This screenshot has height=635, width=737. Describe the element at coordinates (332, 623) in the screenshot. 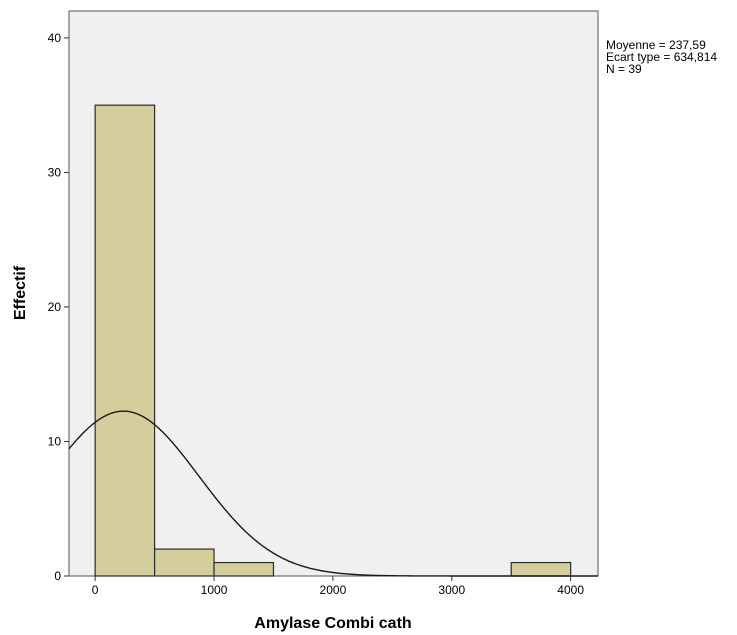

I see `x-axis-title: Amylase Combi cath` at that location.